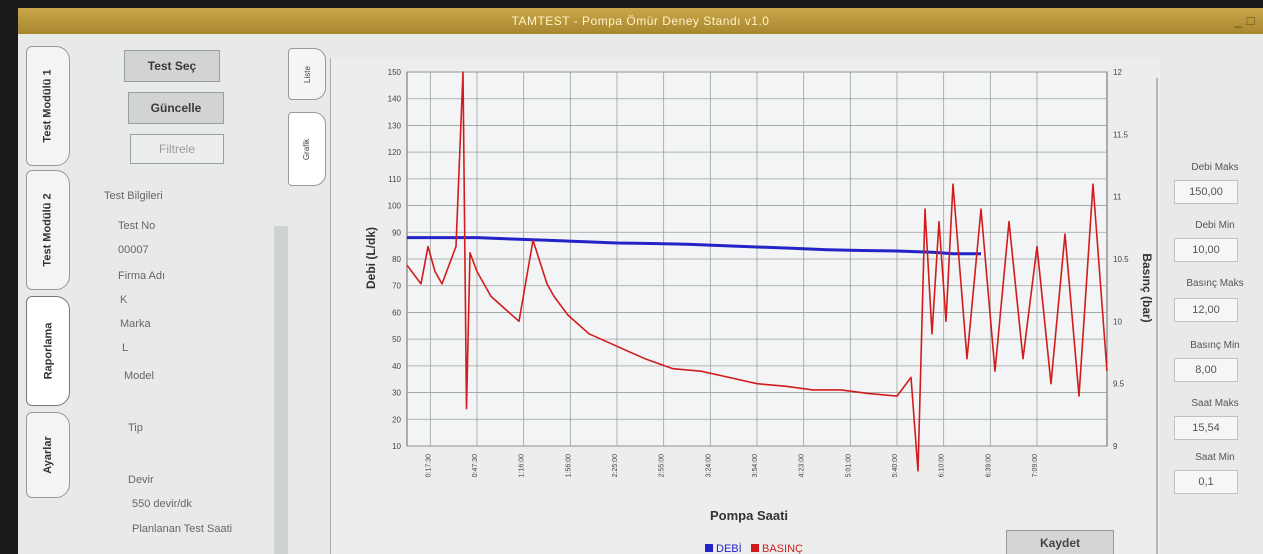 This screenshot has width=1263, height=554. I want to click on field-label: Test No, so click(137, 226).